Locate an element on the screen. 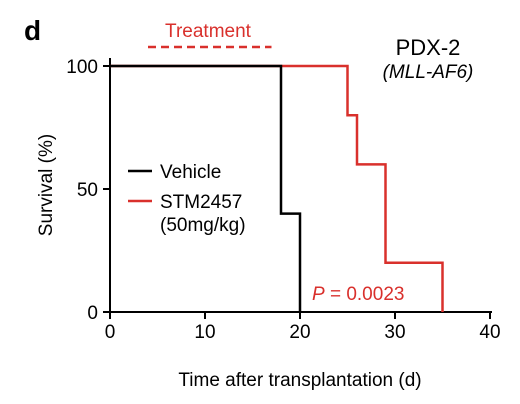  legend-label-stm2457-line1: STM2457 is located at coordinates (201, 202).